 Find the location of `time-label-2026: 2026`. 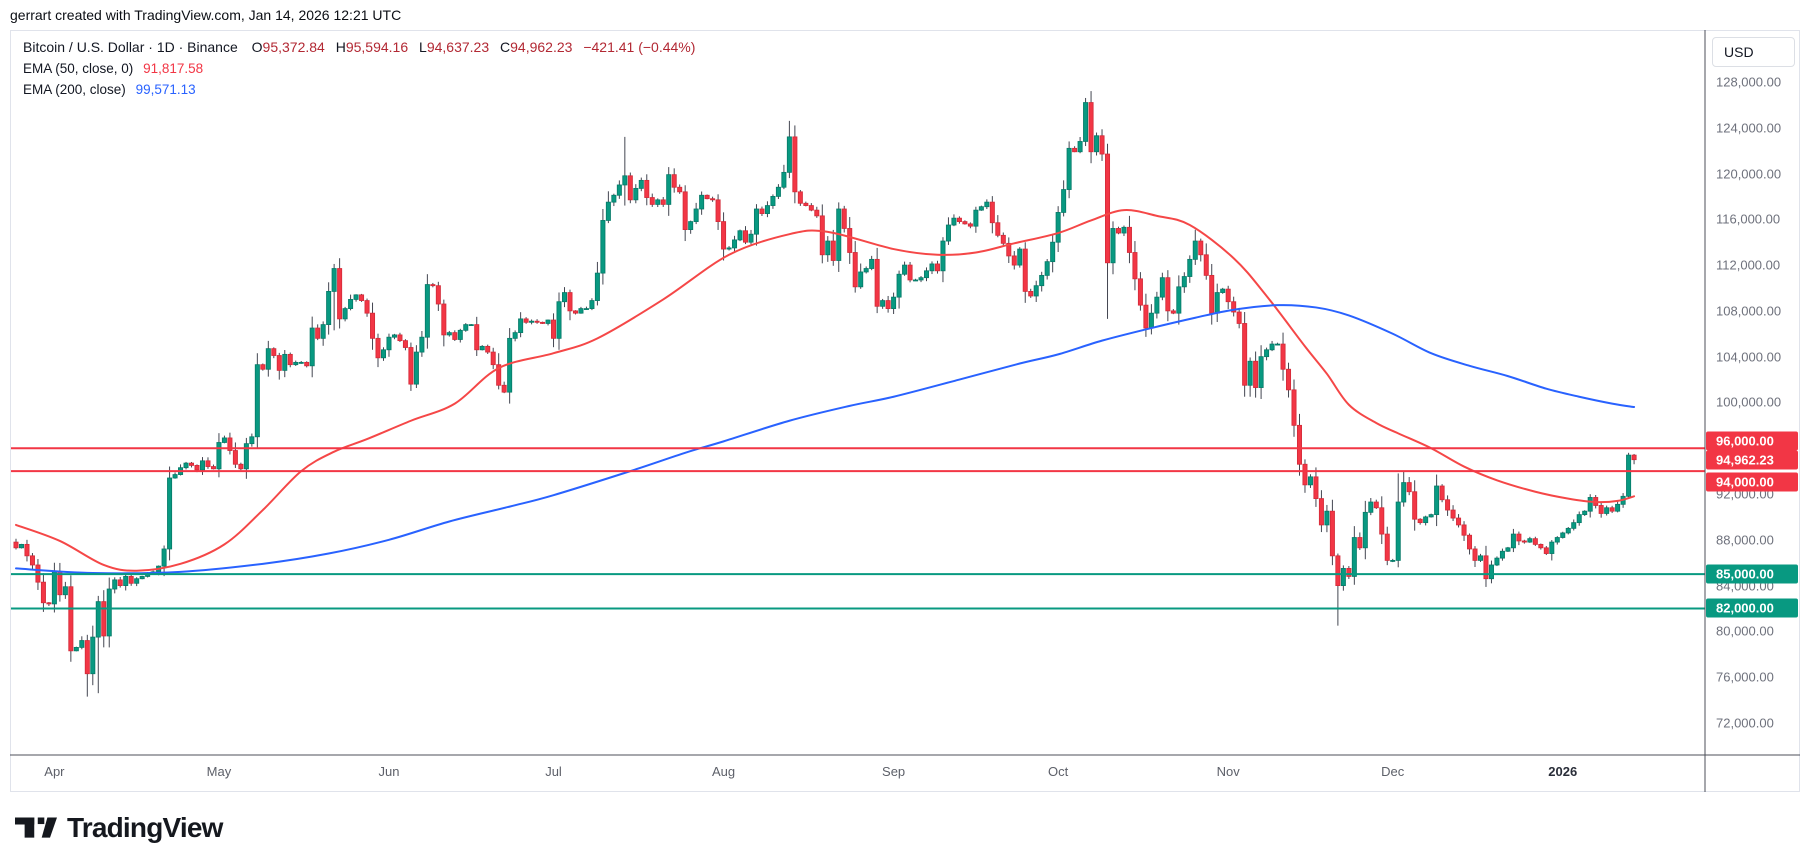

time-label-2026: 2026 is located at coordinates (1563, 771).